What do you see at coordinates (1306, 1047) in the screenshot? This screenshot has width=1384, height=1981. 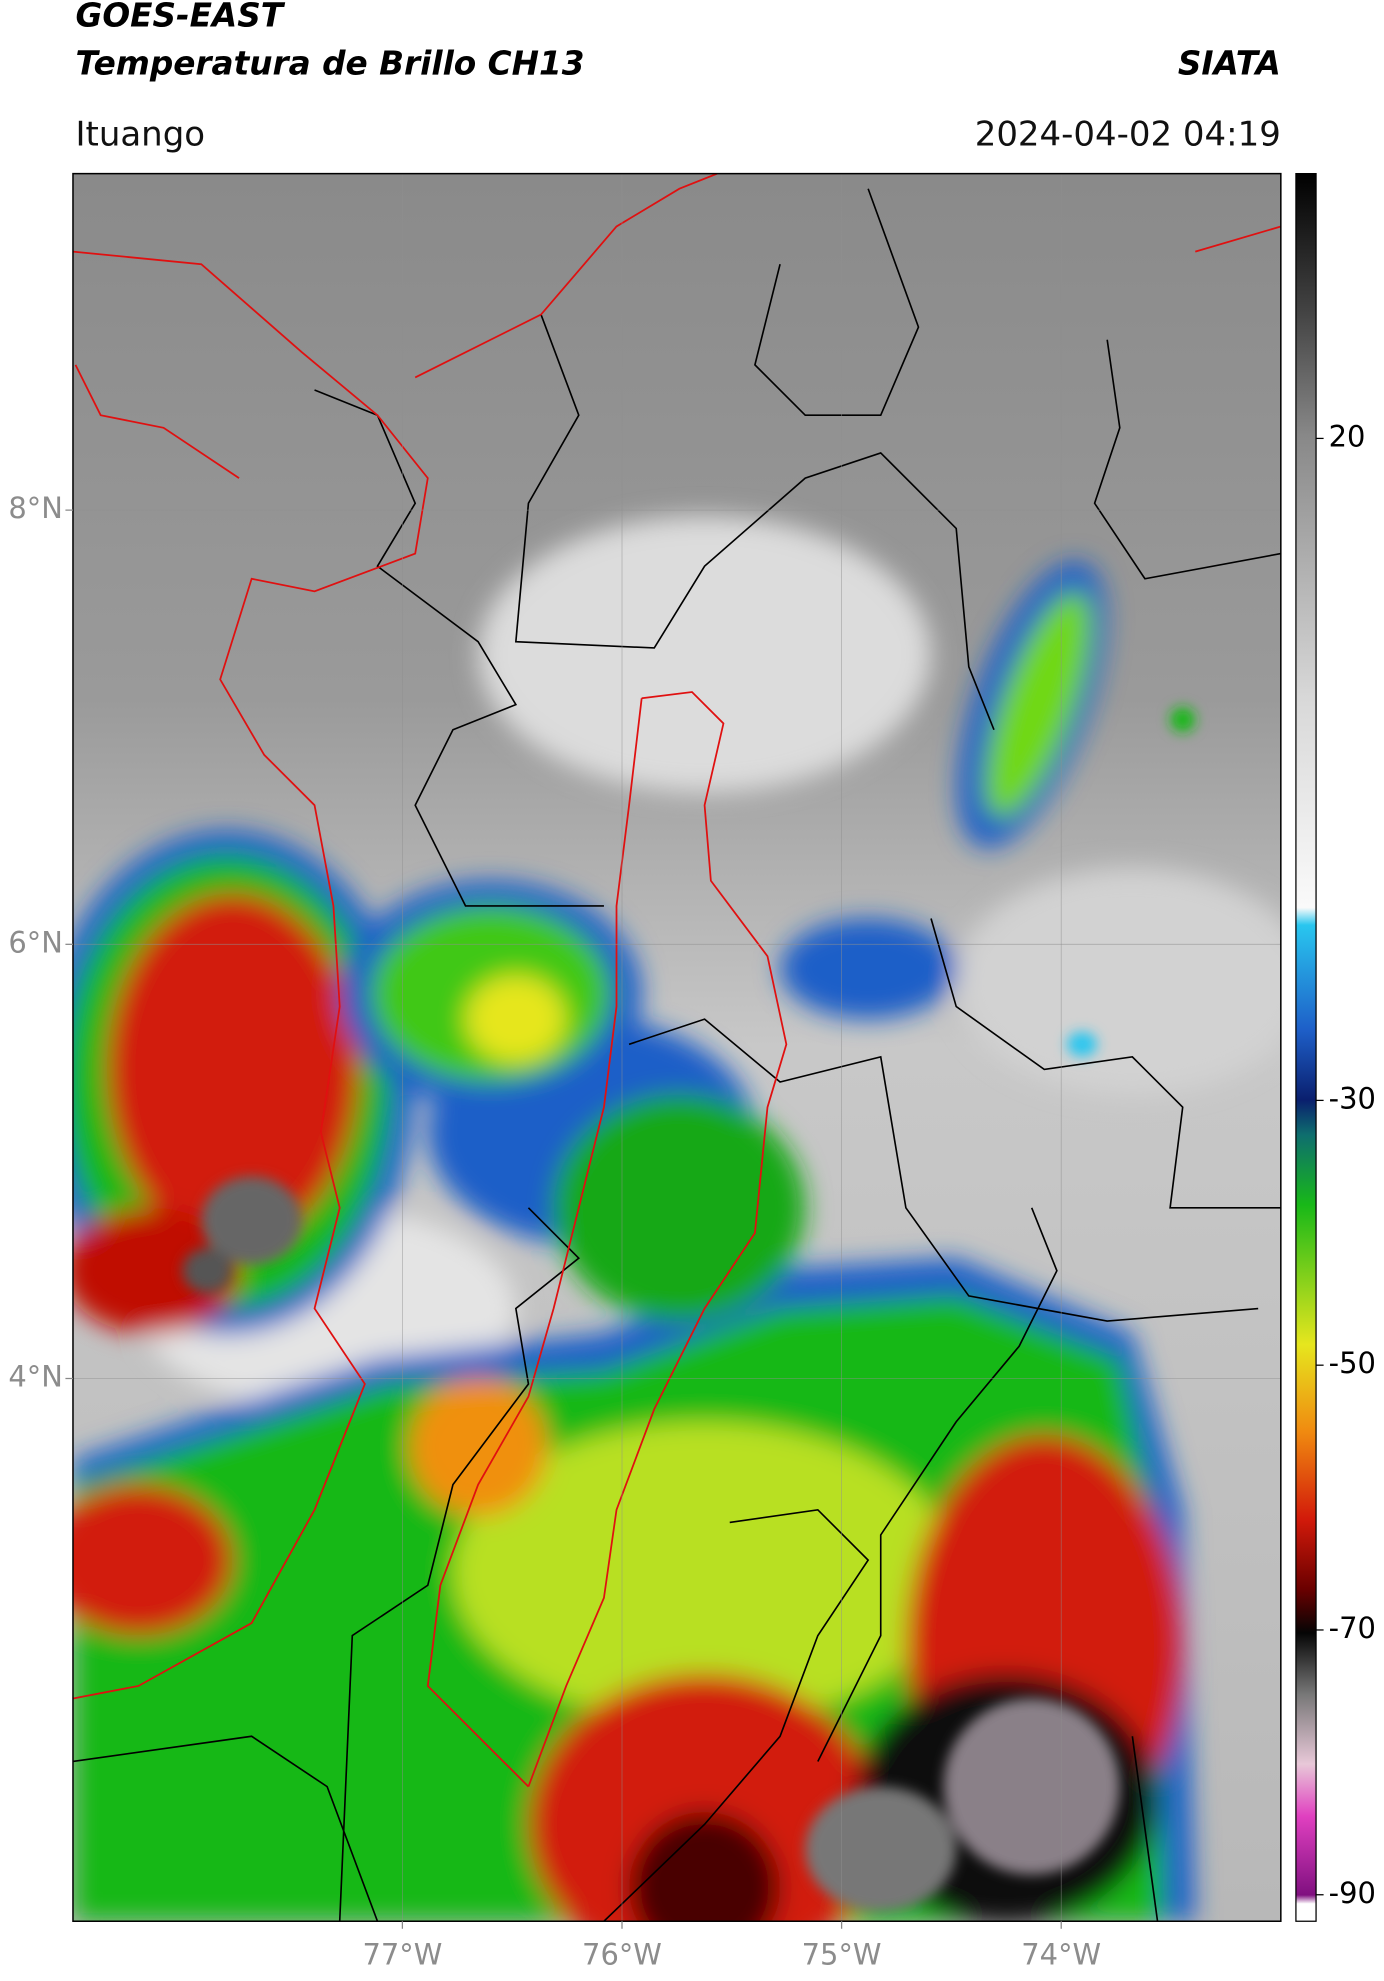 I see `colorbar` at bounding box center [1306, 1047].